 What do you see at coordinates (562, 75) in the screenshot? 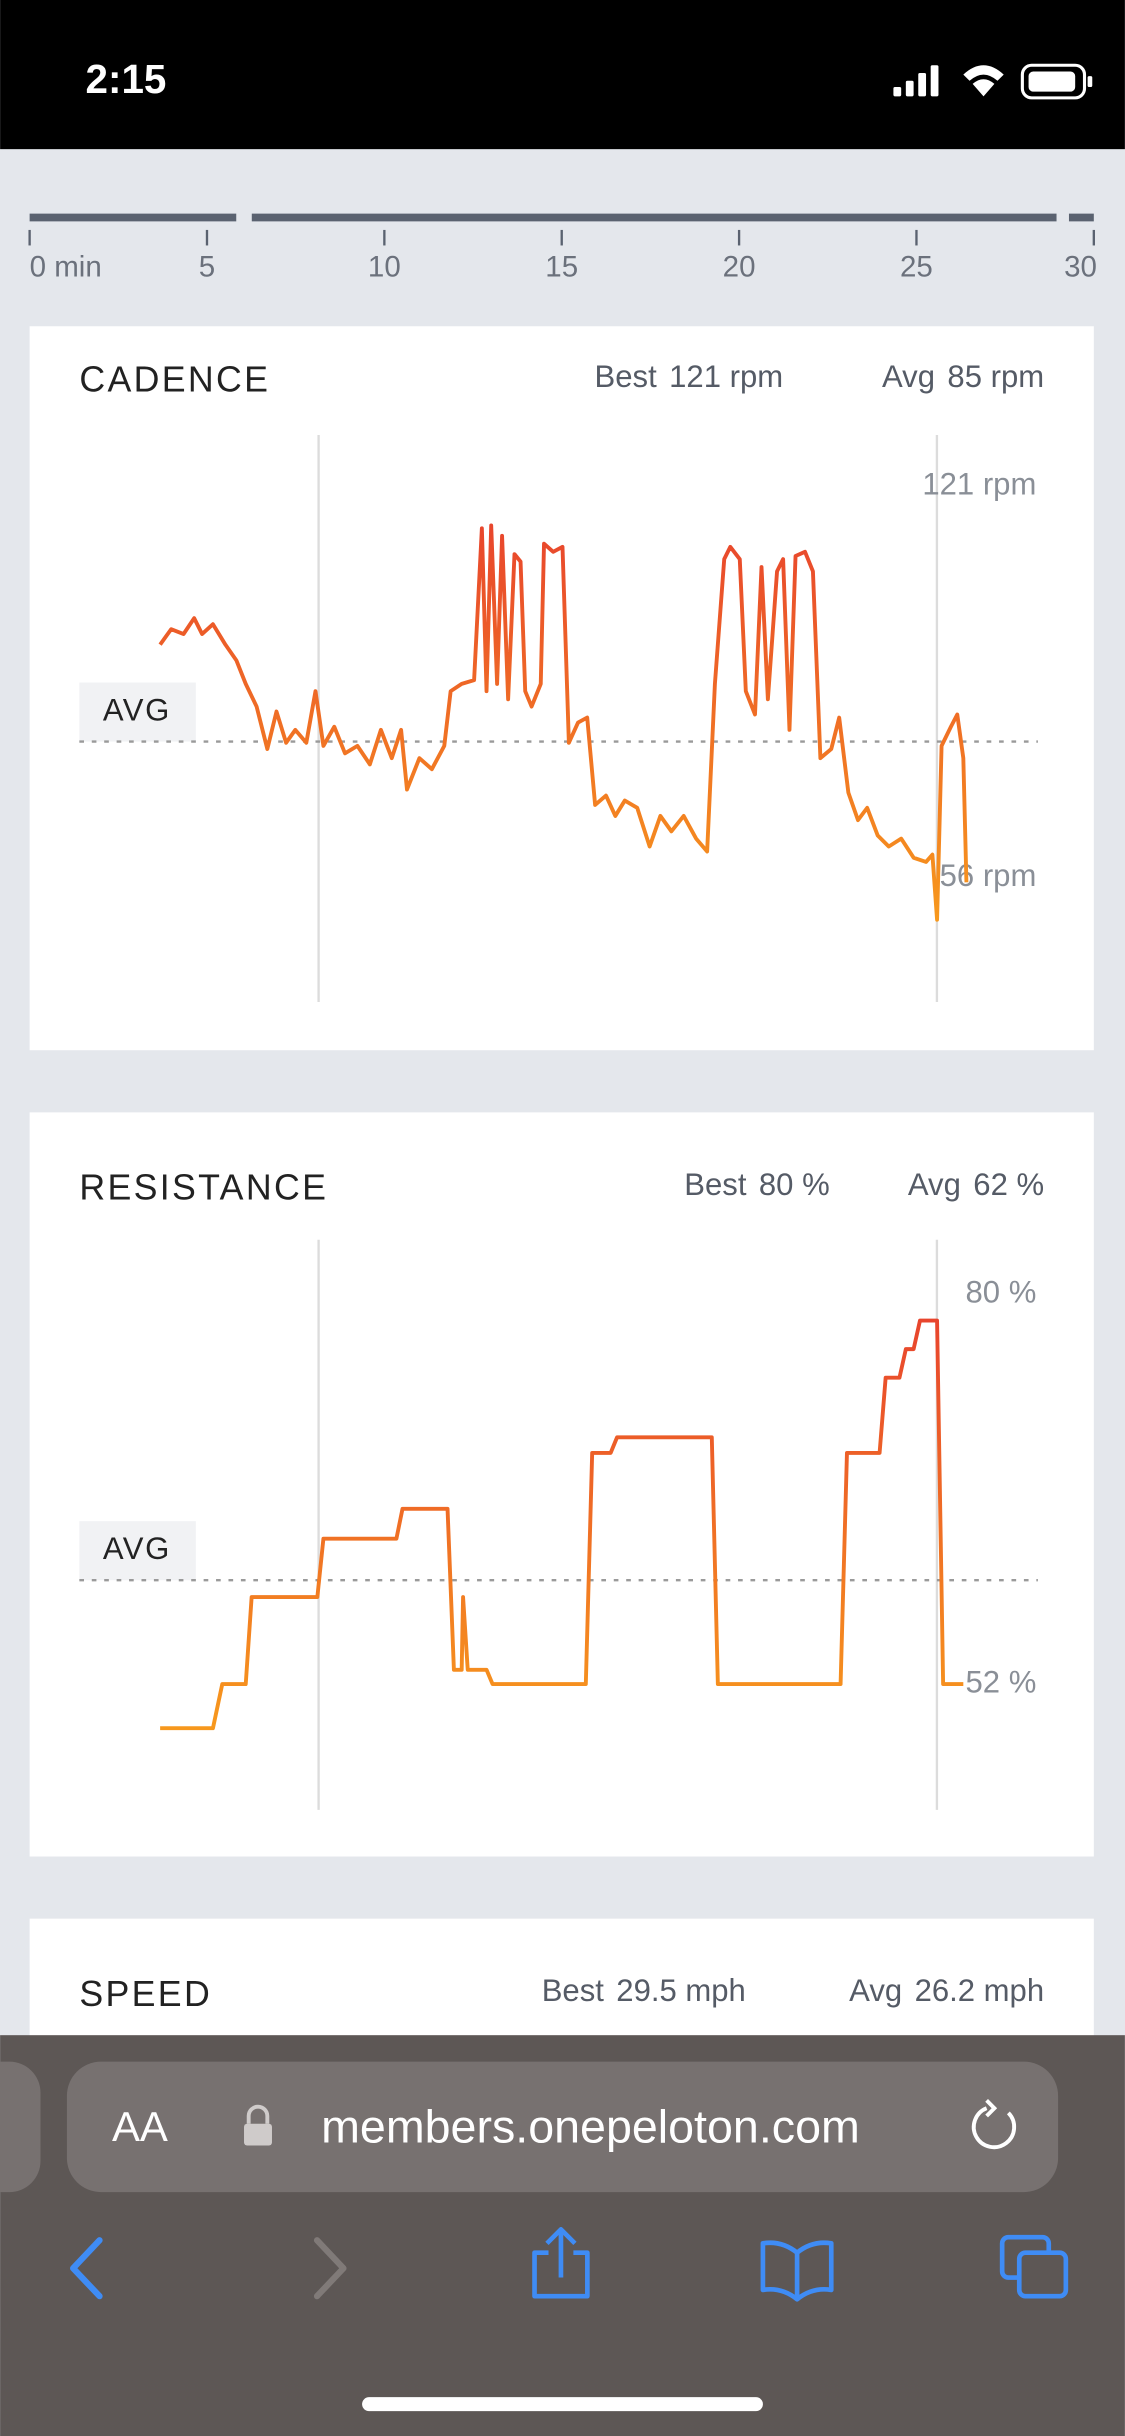
I see `status-bar` at bounding box center [562, 75].